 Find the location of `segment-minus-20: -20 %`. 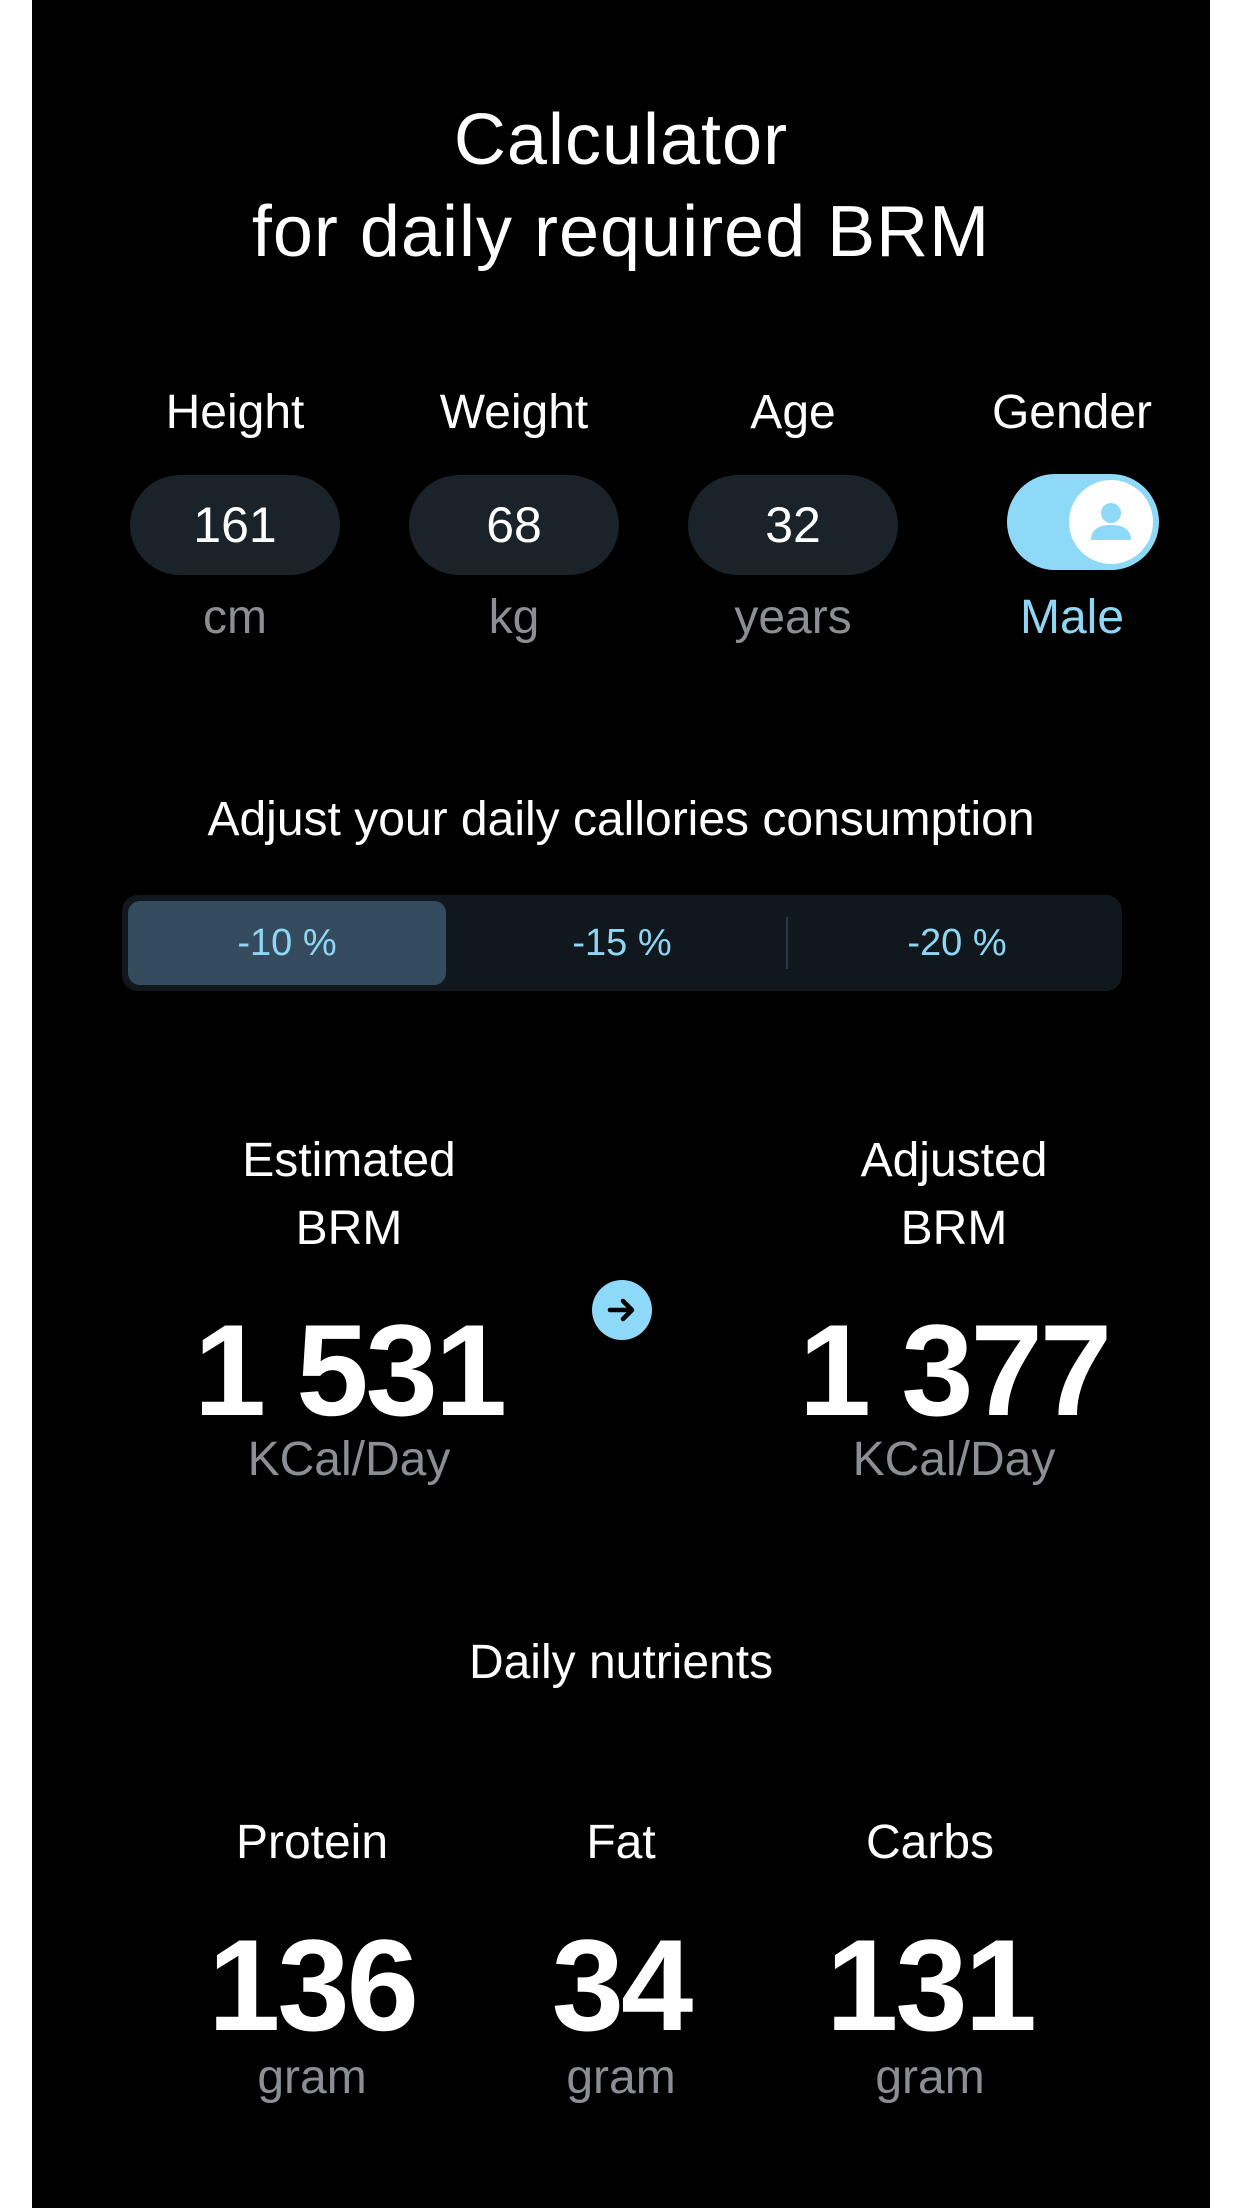

segment-minus-20: -20 % is located at coordinates (957, 943).